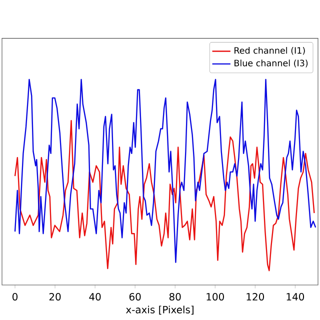 This screenshot has height=320, width=320. What do you see at coordinates (255, 297) in the screenshot?
I see `x-tick-label: 120` at bounding box center [255, 297].